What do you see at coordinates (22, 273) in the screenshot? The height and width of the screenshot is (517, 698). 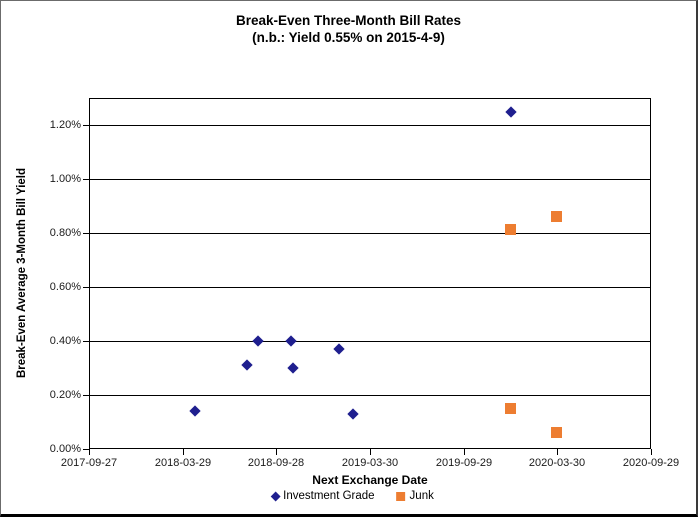 I see `y-axis-title: Break-Even Average 3-Month Bill Yield` at bounding box center [22, 273].